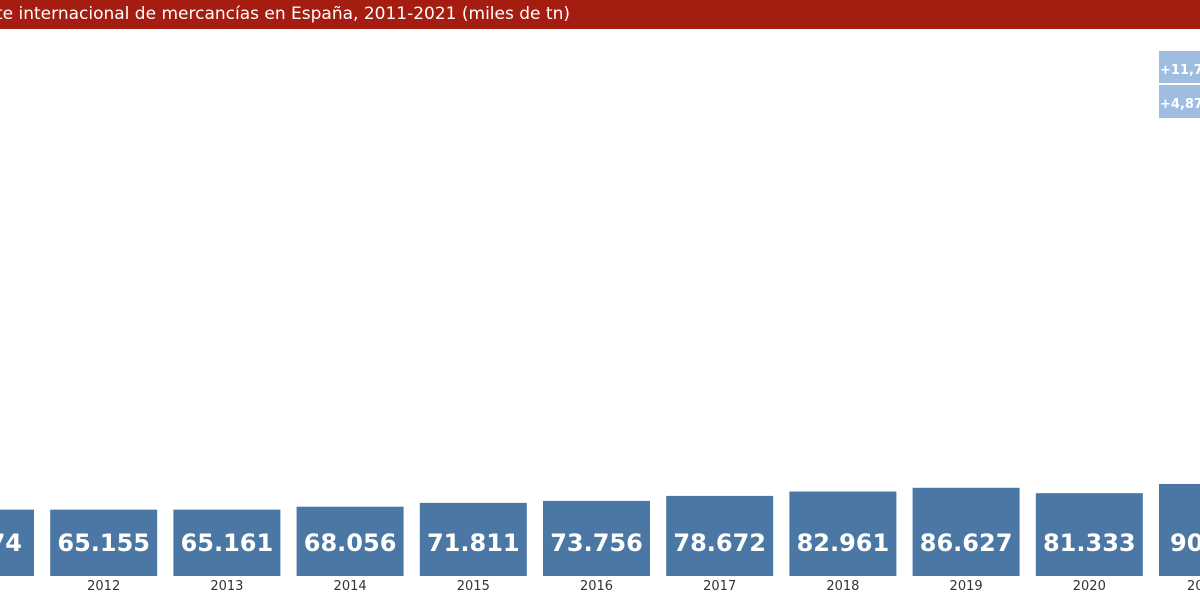 The height and width of the screenshot is (597, 1200). What do you see at coordinates (1089, 586) in the screenshot?
I see `x-tick-label-2020: 2020` at bounding box center [1089, 586].